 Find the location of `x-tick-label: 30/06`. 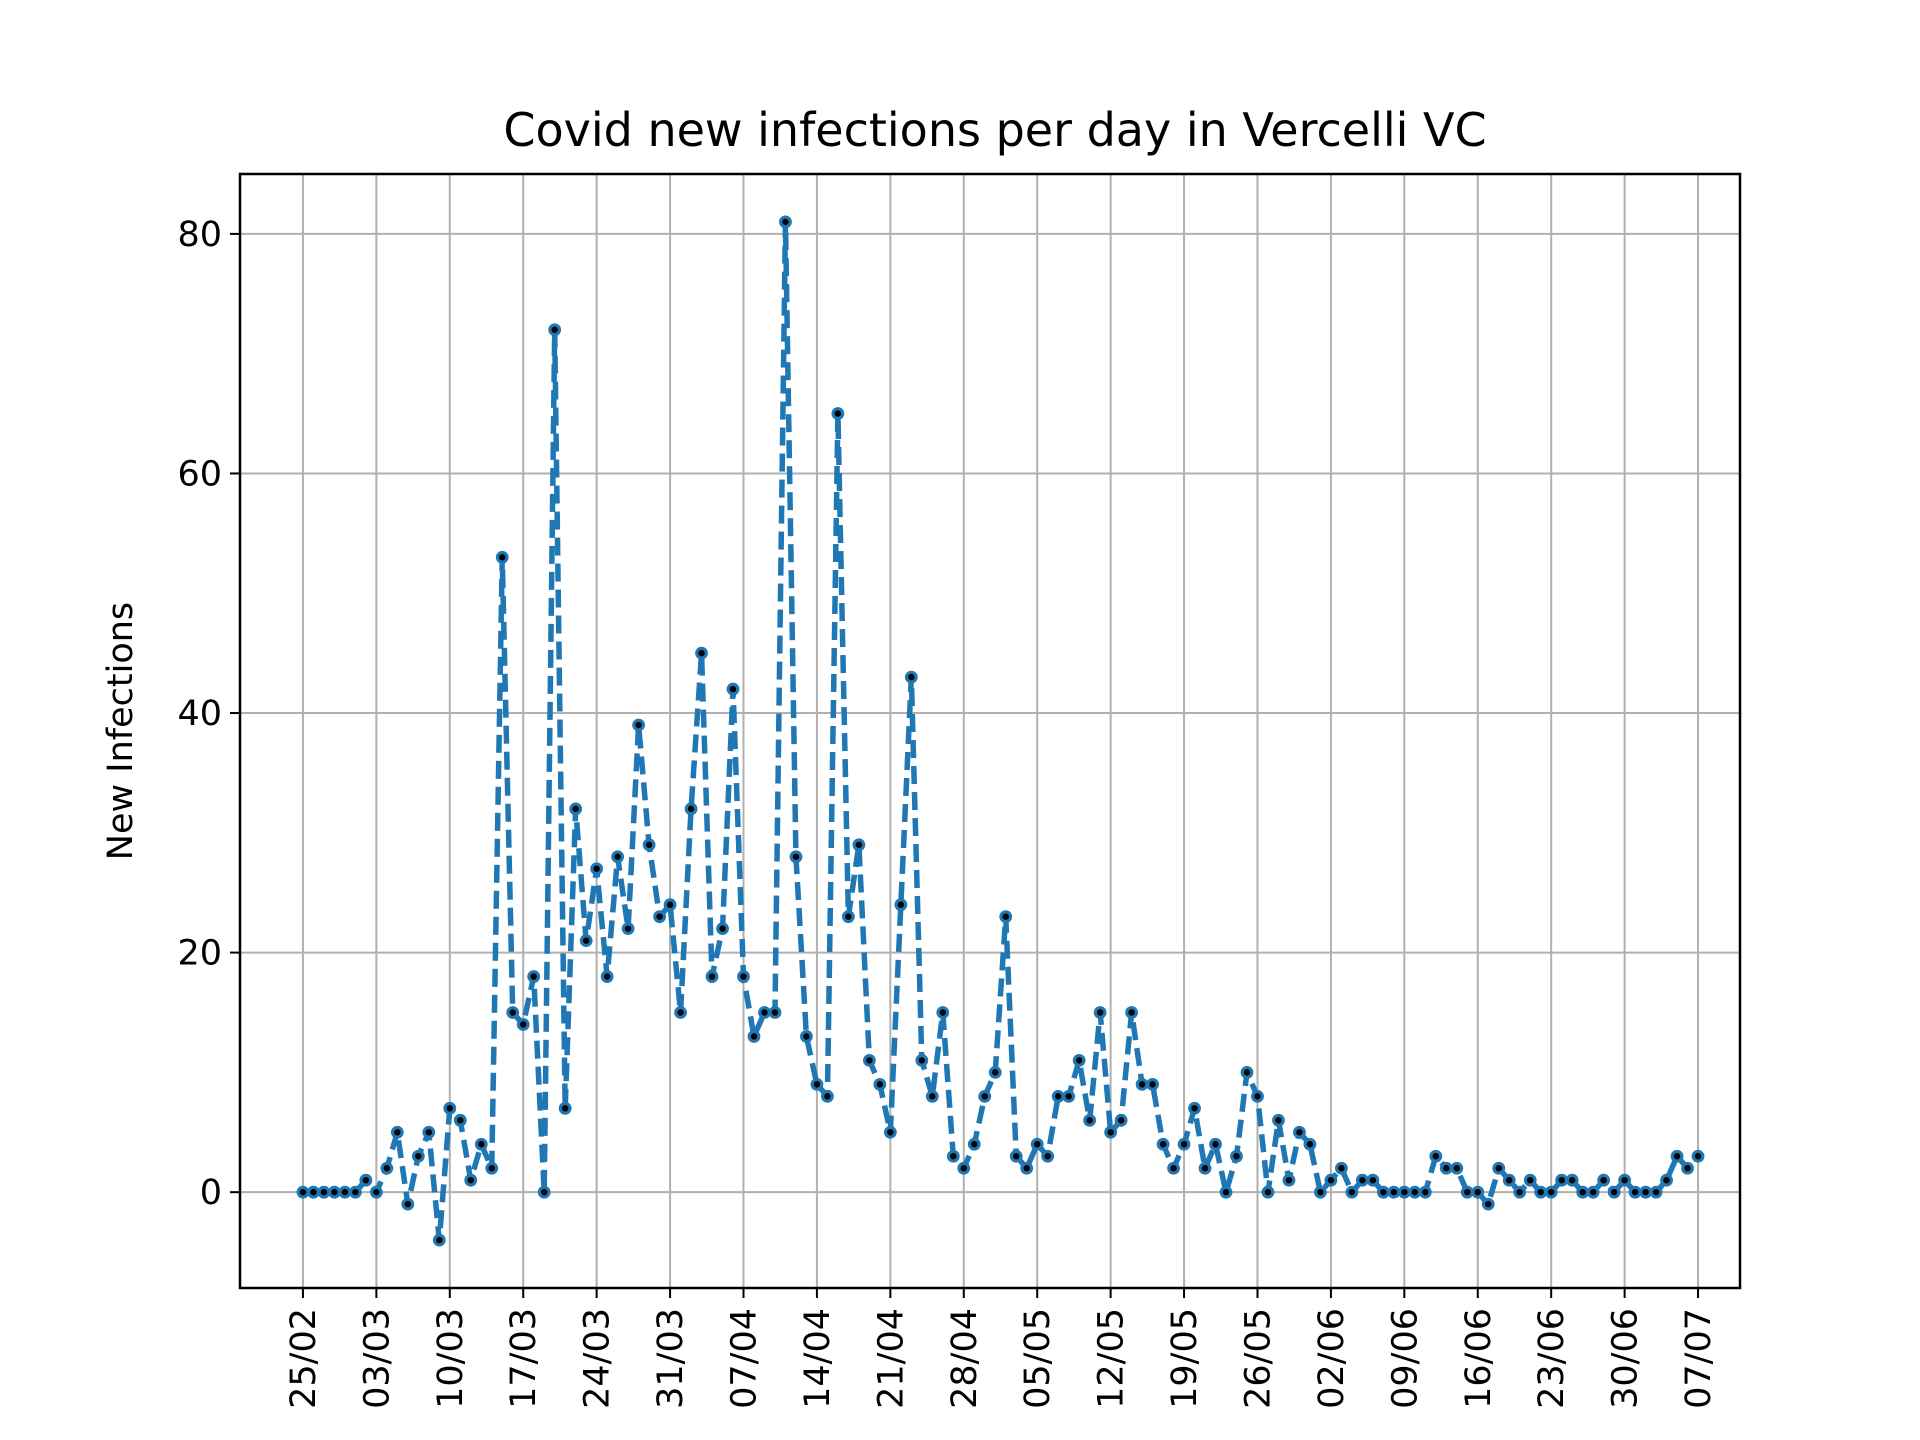

x-tick-label: 30/06 is located at coordinates (1626, 1358).